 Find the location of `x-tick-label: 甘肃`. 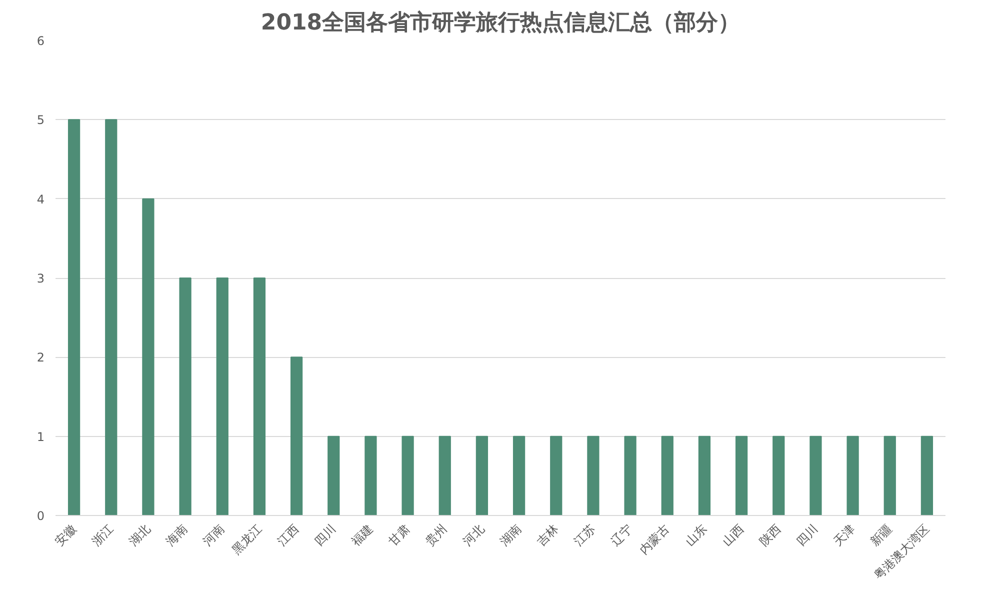

x-tick-label: 甘肃 is located at coordinates (399, 535).